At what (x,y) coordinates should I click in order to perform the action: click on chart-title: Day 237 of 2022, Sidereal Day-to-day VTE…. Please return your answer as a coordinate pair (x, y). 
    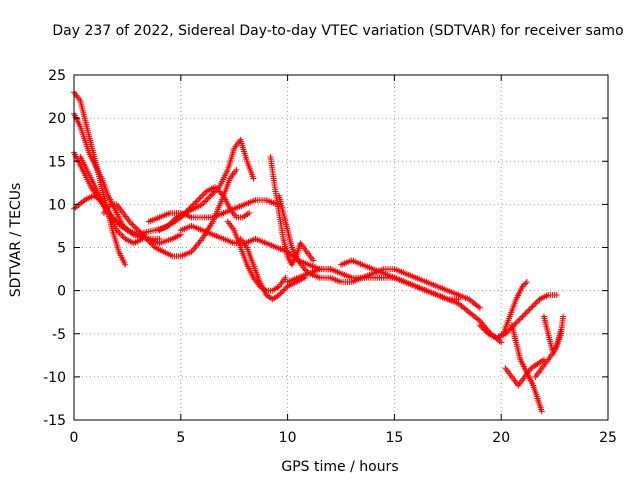
    Looking at the image, I should click on (337, 31).